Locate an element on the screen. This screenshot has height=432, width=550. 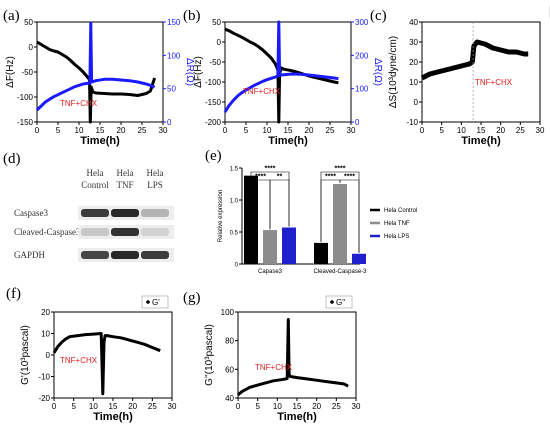
x-tick-label-f: 15 is located at coordinates (113, 406).